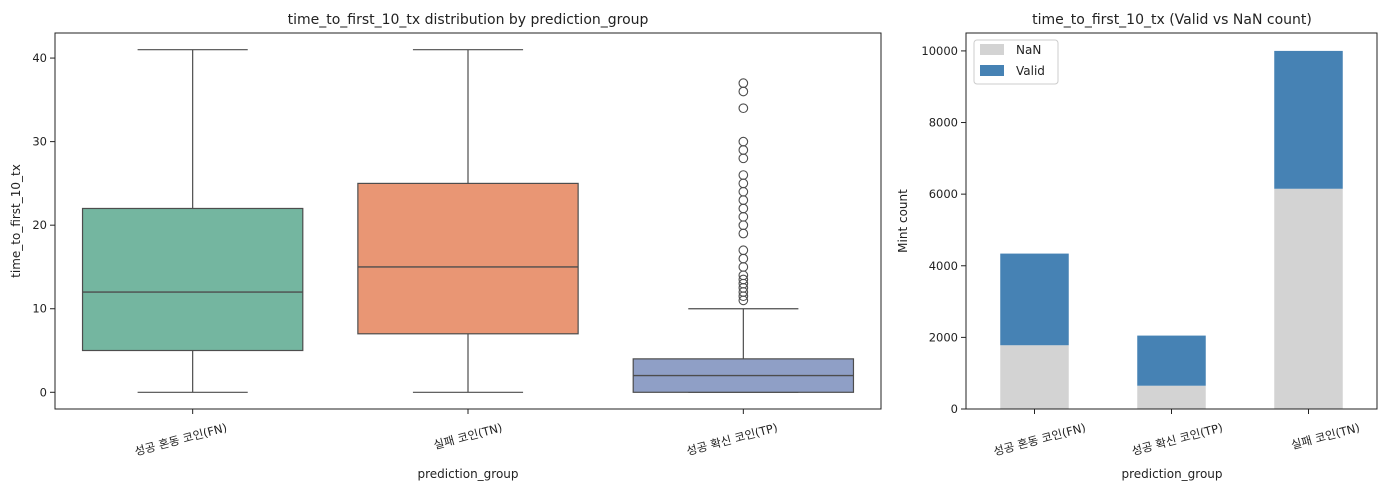 The width and height of the screenshot is (1389, 490). What do you see at coordinates (939, 51) in the screenshot?
I see `bar-ytick-label: 10000` at bounding box center [939, 51].